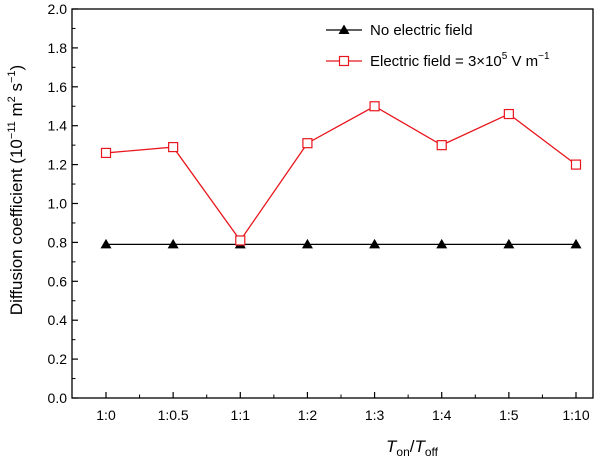  What do you see at coordinates (58, 398) in the screenshot?
I see `y-tick-label: 0.0` at bounding box center [58, 398].